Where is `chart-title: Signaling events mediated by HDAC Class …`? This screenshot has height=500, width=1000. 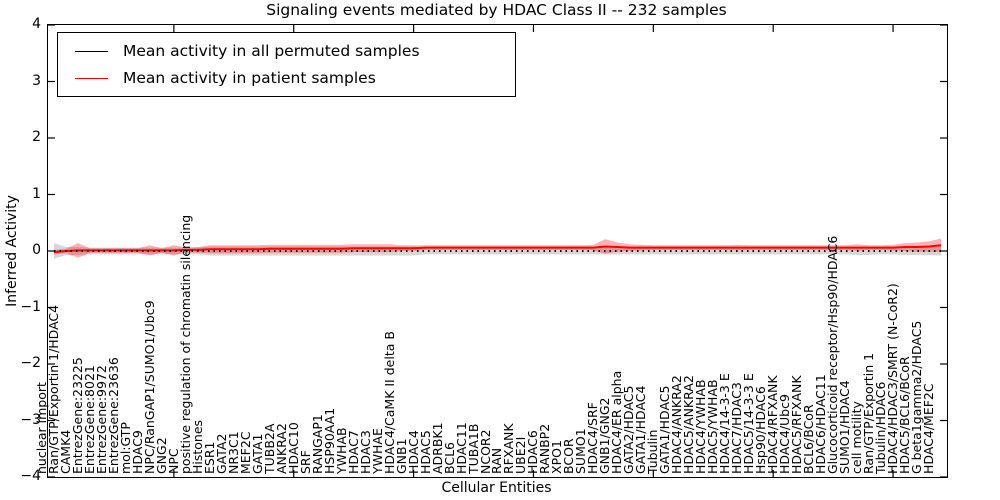
chart-title: Signaling events mediated by HDAC Class … is located at coordinates (496, 10).